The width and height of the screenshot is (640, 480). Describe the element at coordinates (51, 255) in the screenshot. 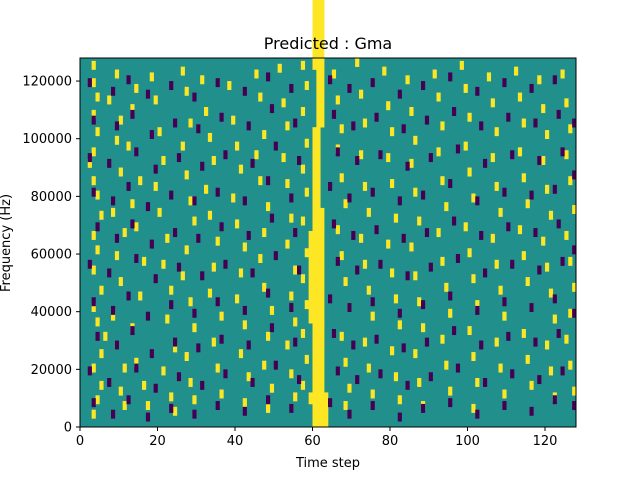

I see `y-axis: 0 20000 40000 60000 80000 100000 120000` at that location.